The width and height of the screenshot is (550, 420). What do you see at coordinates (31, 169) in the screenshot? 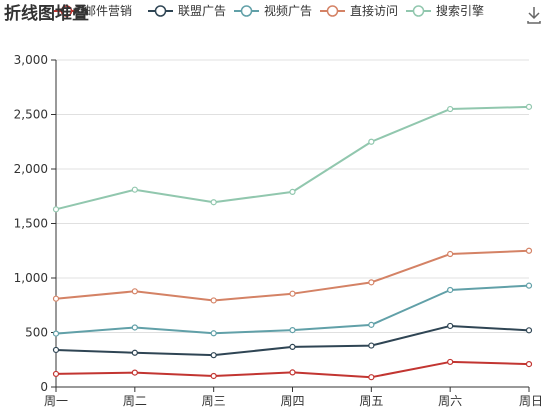
I see `y-tick-label: 2,000` at bounding box center [31, 169].